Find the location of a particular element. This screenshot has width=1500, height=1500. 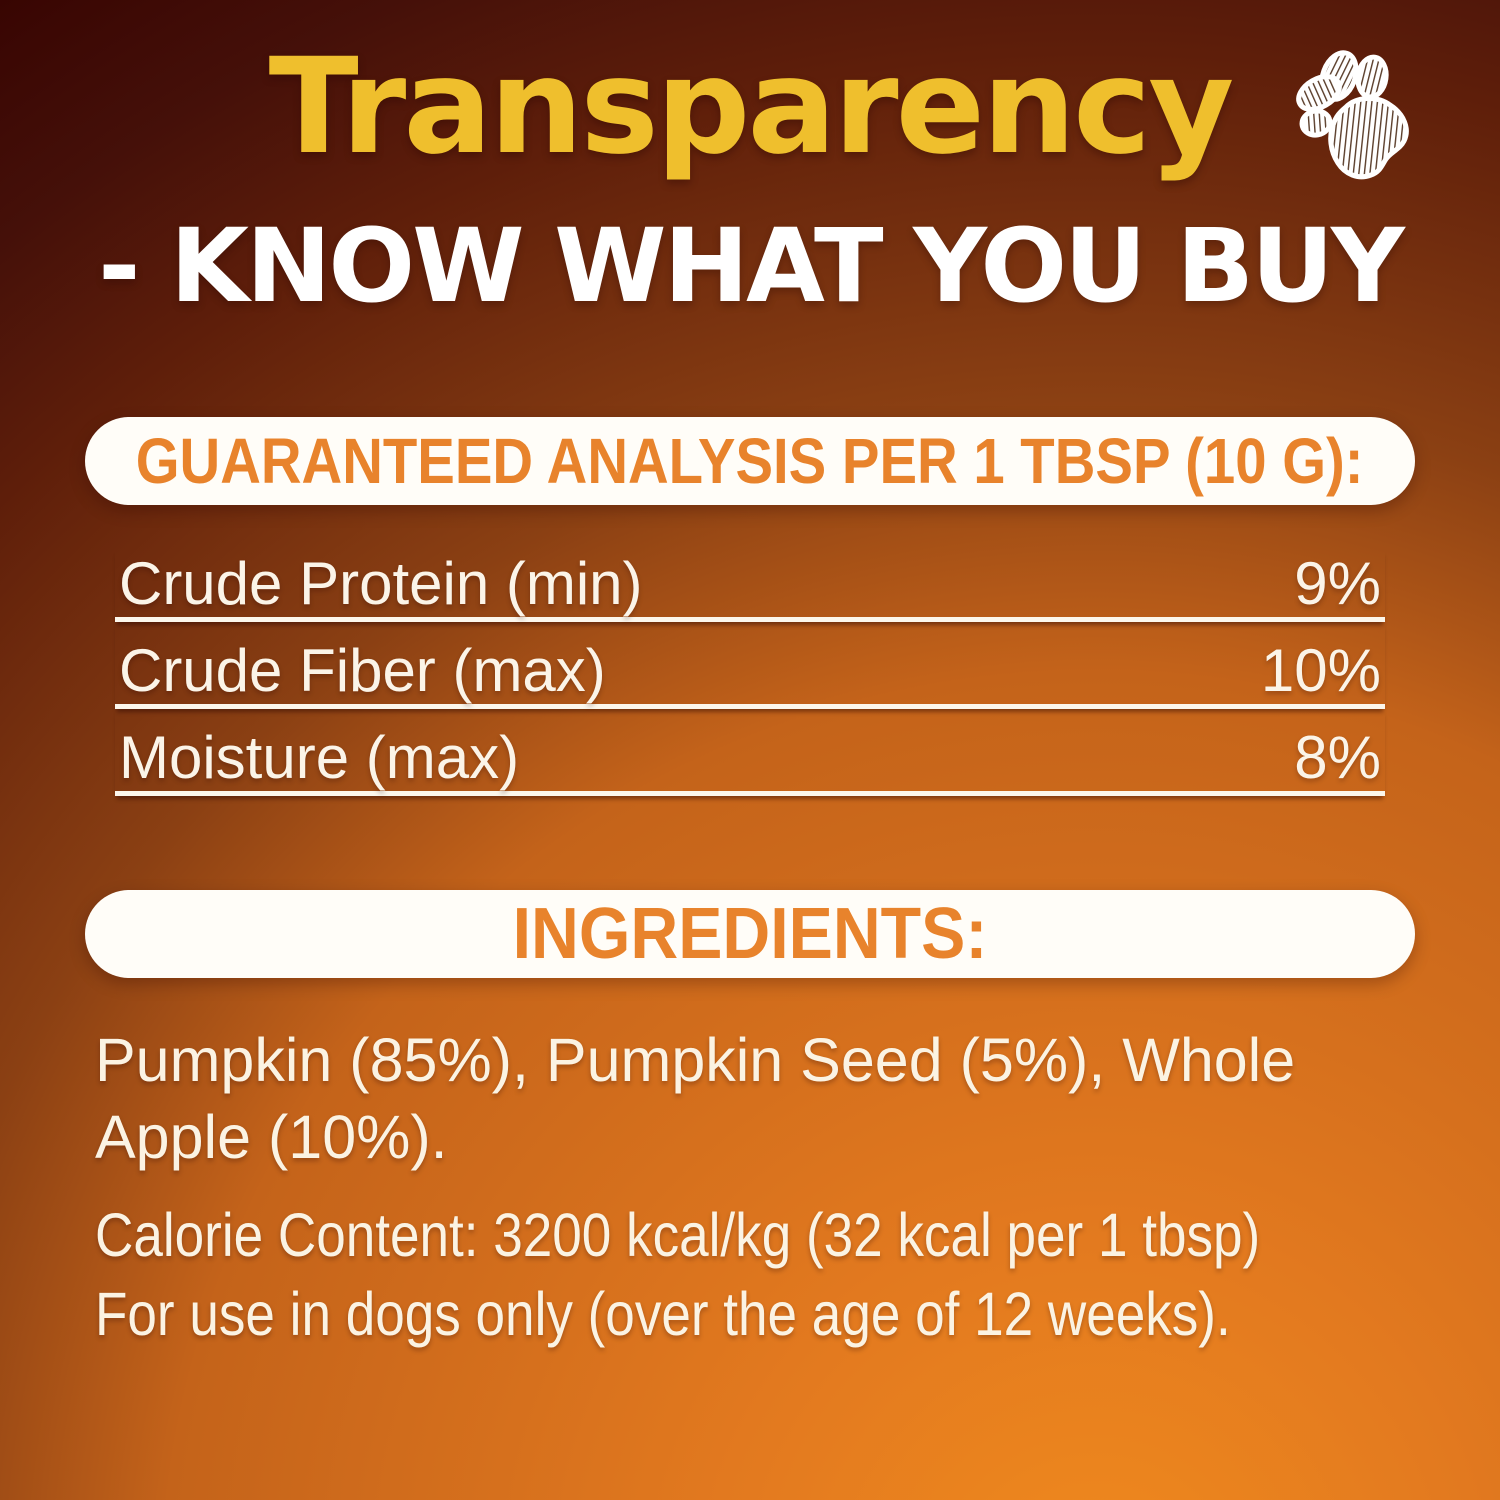

ingredients-banner: INGREDIENTS: is located at coordinates (750, 934).